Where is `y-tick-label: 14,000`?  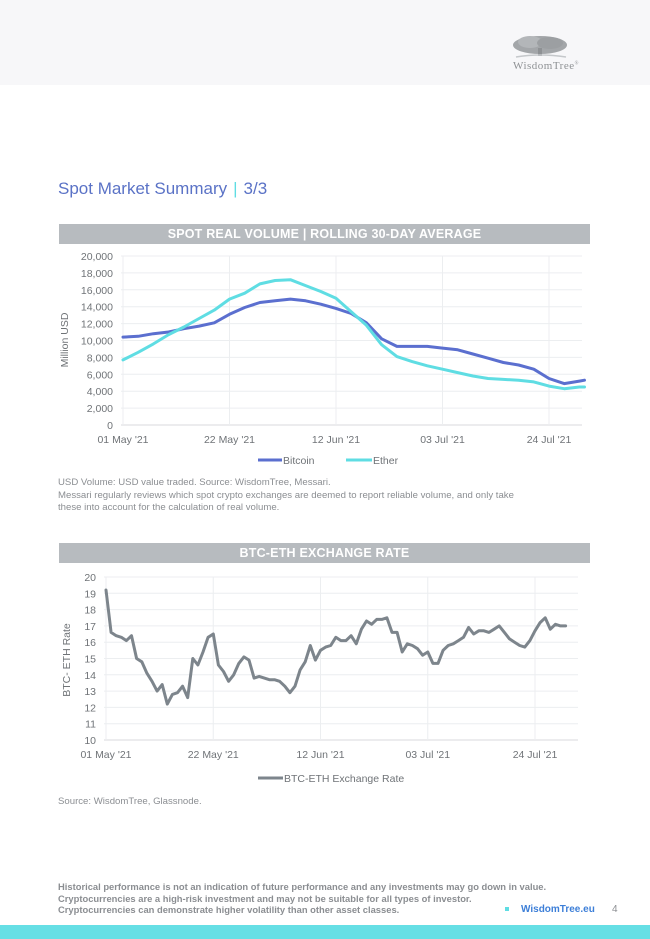
y-tick-label: 14,000 is located at coordinates (97, 308).